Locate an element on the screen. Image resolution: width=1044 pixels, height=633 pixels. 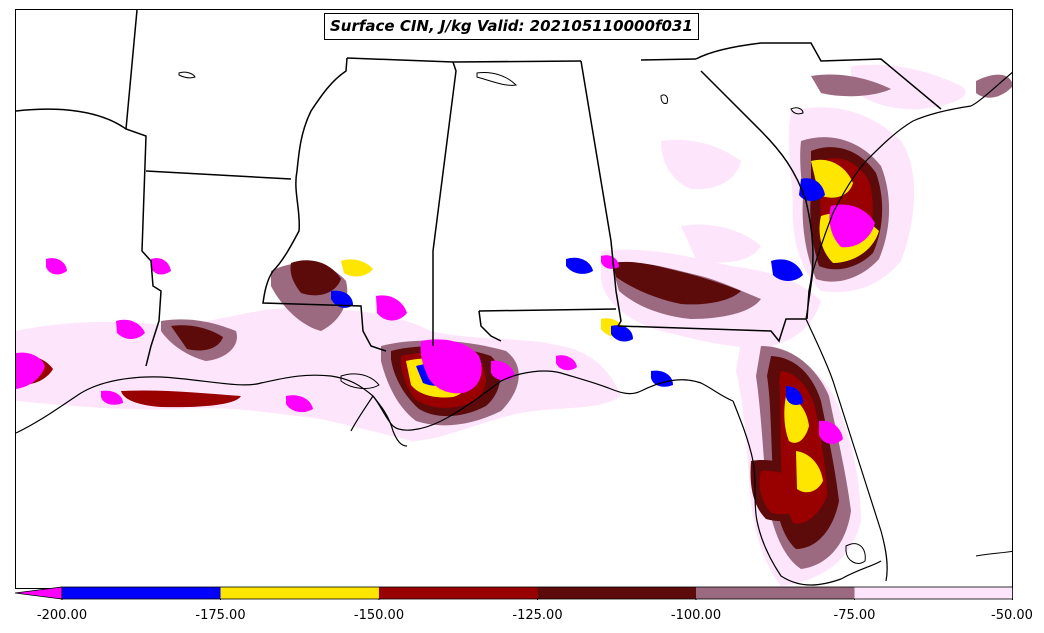
colorbar-bin-blue is located at coordinates (141, 593).